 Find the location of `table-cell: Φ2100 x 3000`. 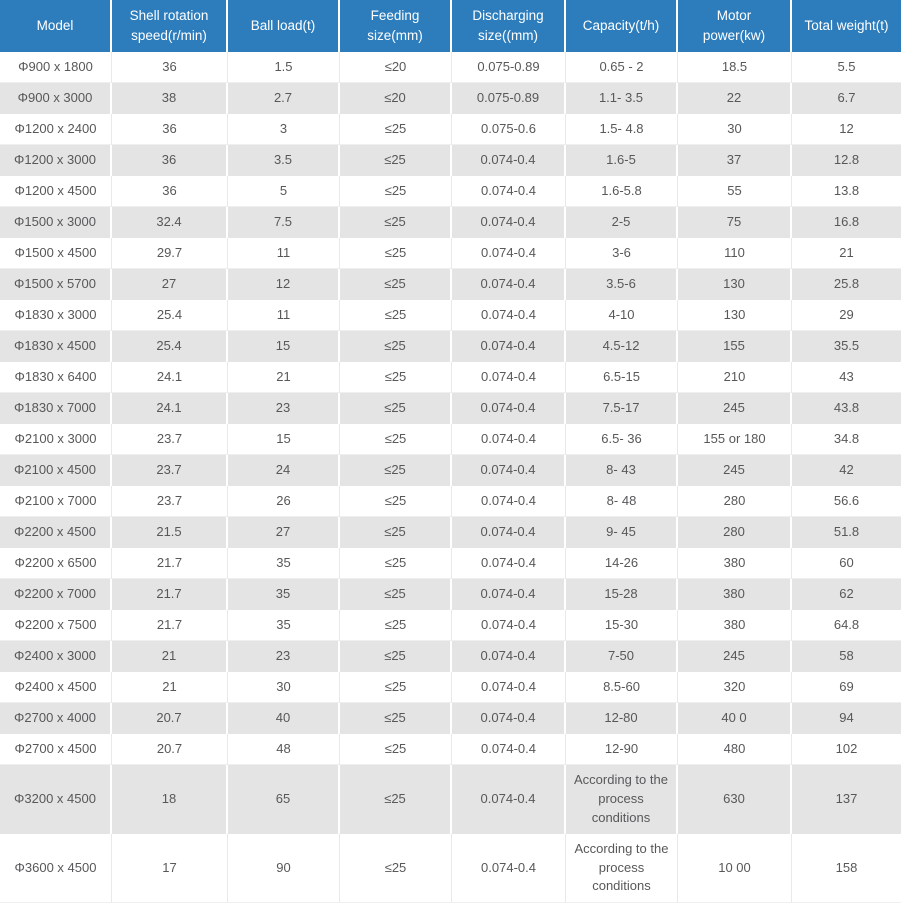

table-cell: Φ2100 x 3000 is located at coordinates (56, 439).